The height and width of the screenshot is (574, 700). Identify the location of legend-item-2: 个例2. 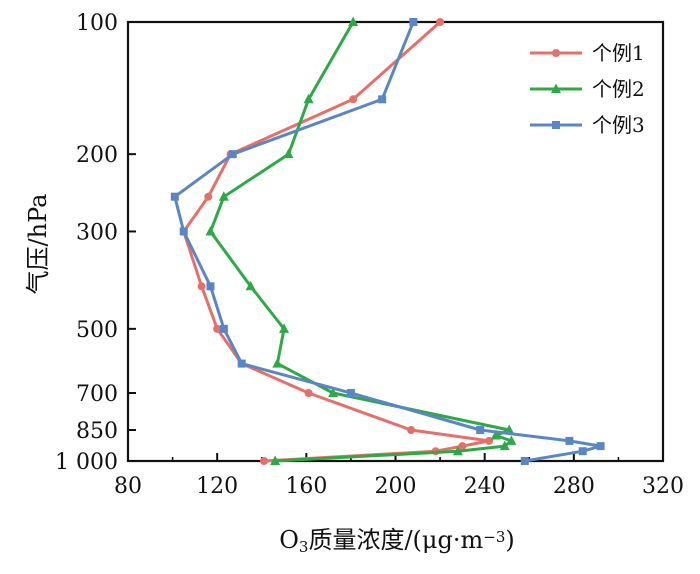
(587, 89).